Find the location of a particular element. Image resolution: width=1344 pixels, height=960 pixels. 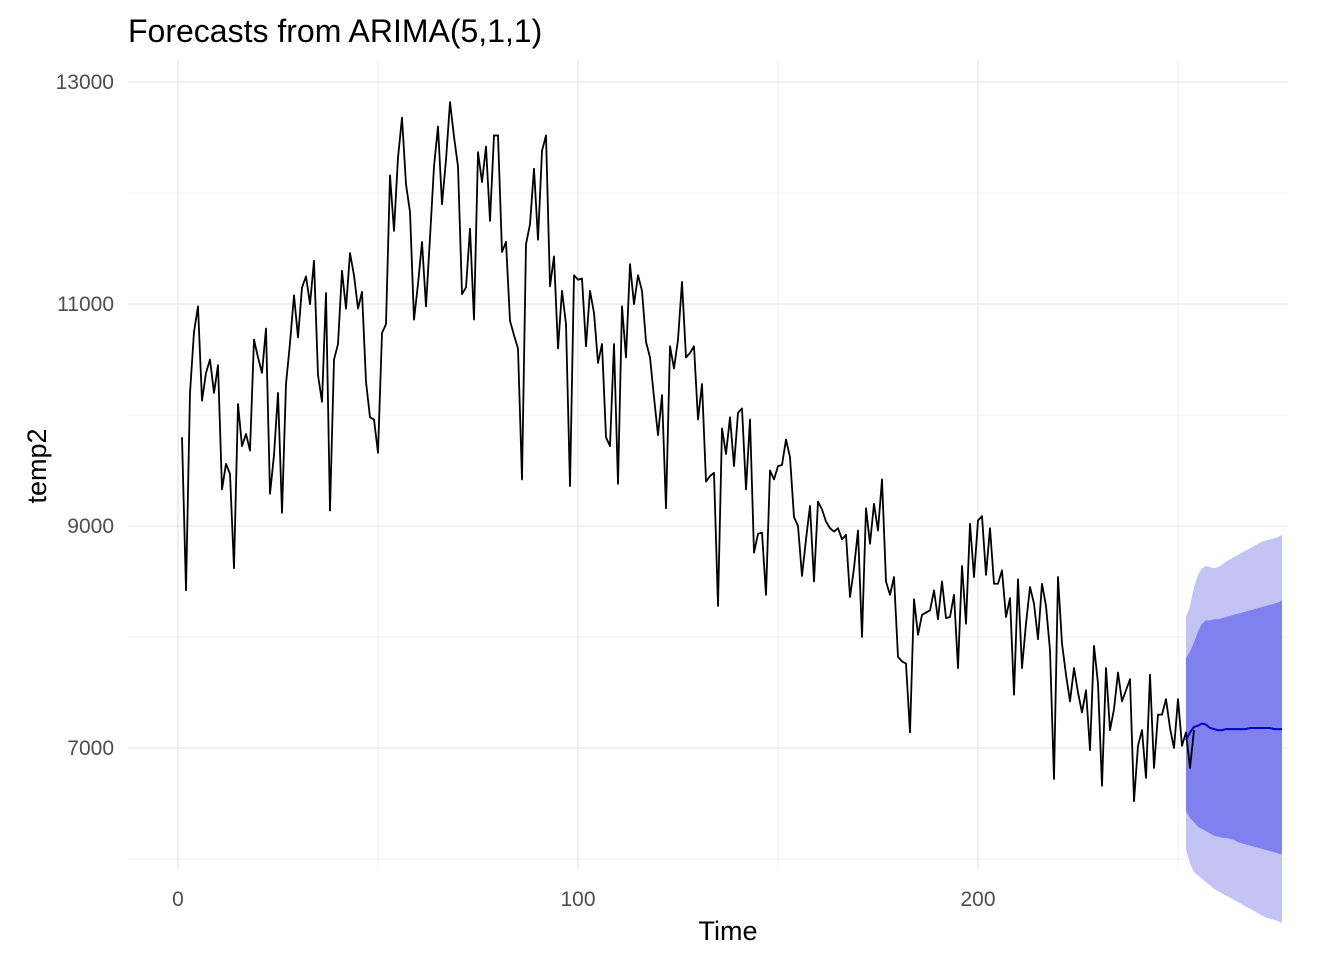

y-axis-title: temp2 is located at coordinates (37, 465).